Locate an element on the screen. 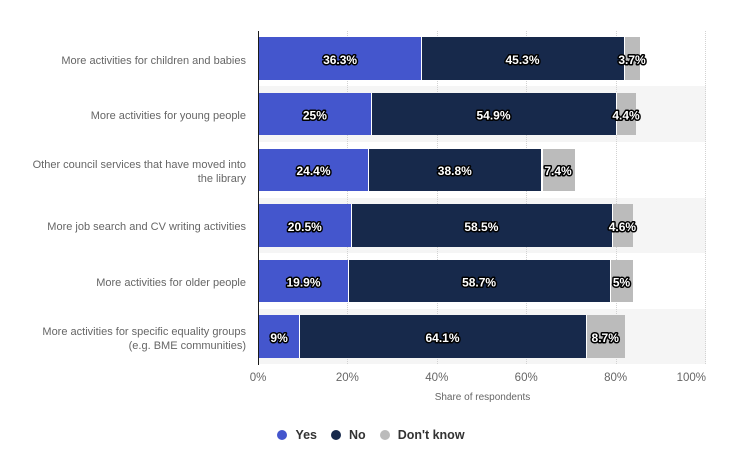  svg-text: 19.9% is located at coordinates (303, 282).